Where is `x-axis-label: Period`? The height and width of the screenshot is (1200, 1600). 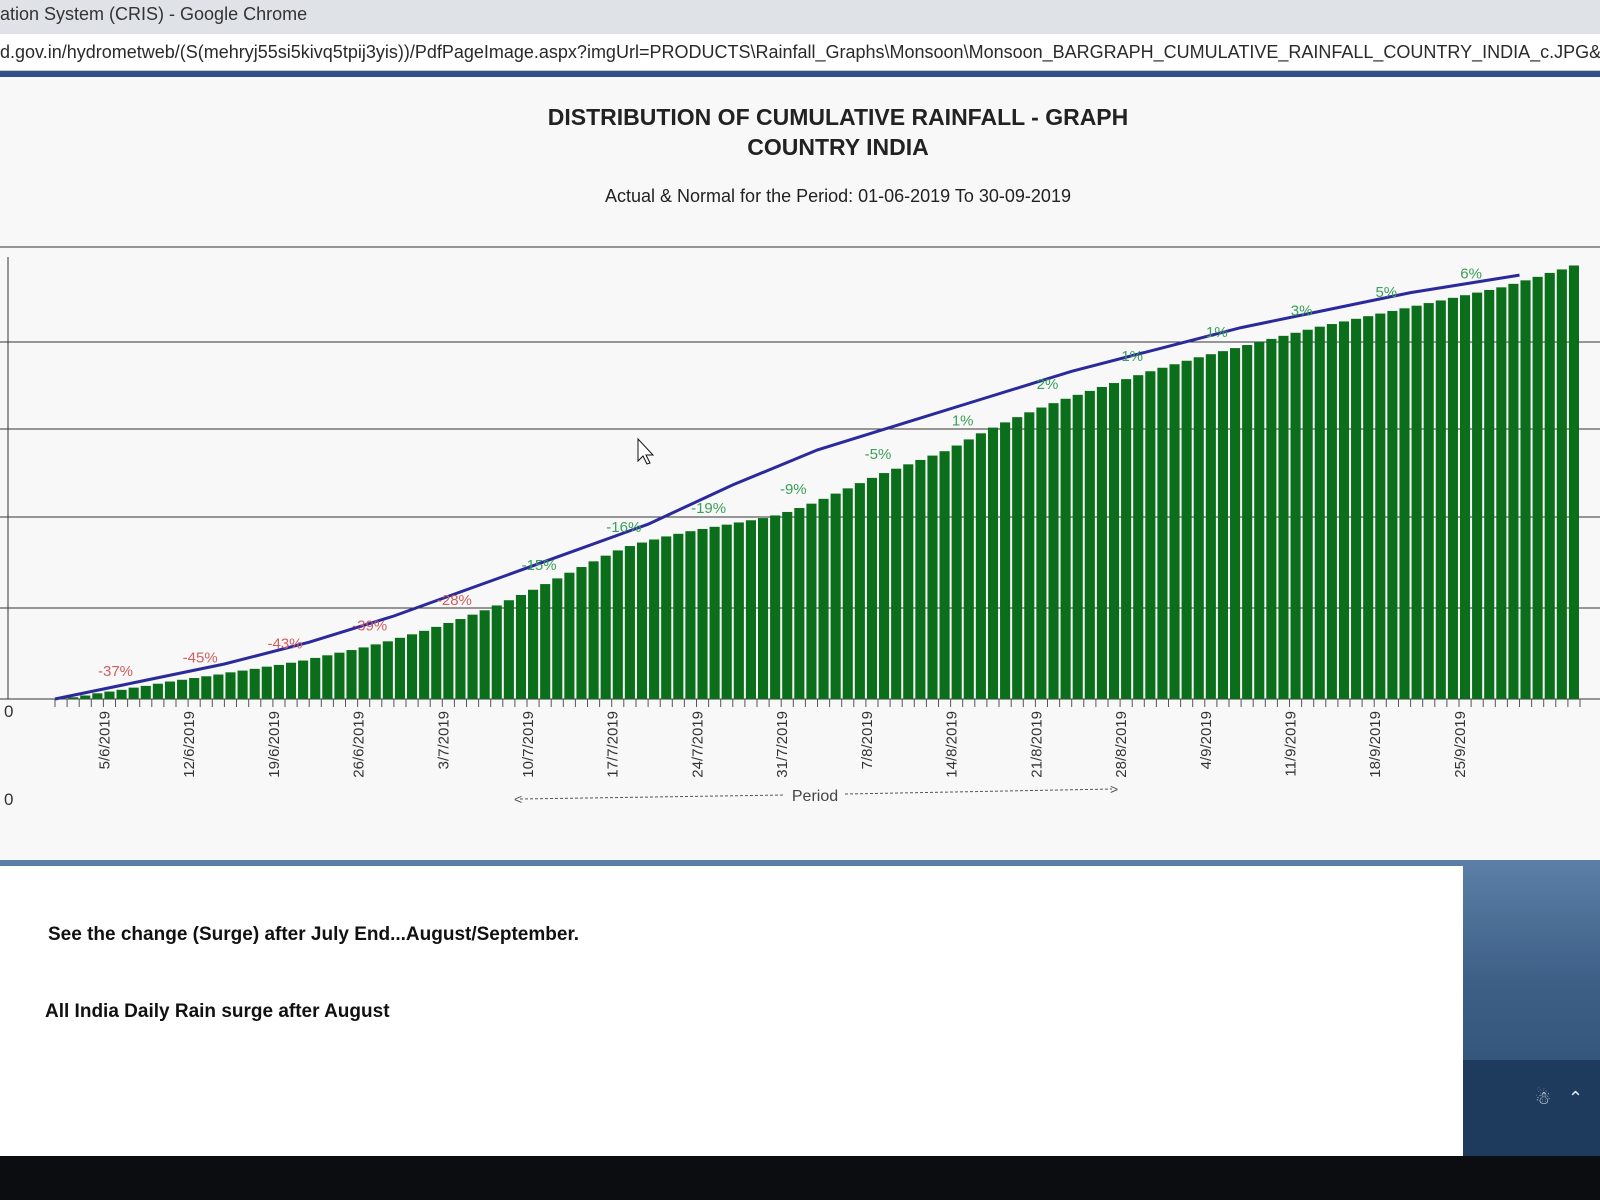
x-axis-label: Period is located at coordinates (815, 796).